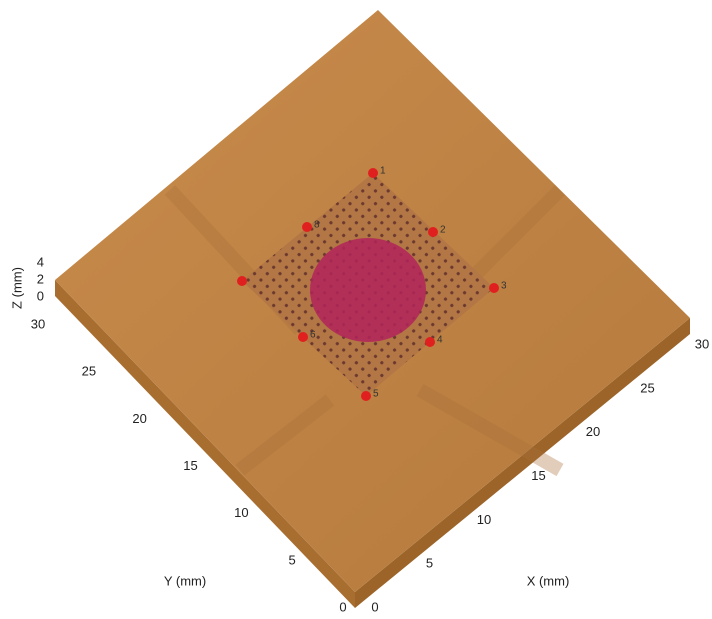 The height and width of the screenshot is (619, 712). I want to click on y-tick-label: 20, so click(139, 418).